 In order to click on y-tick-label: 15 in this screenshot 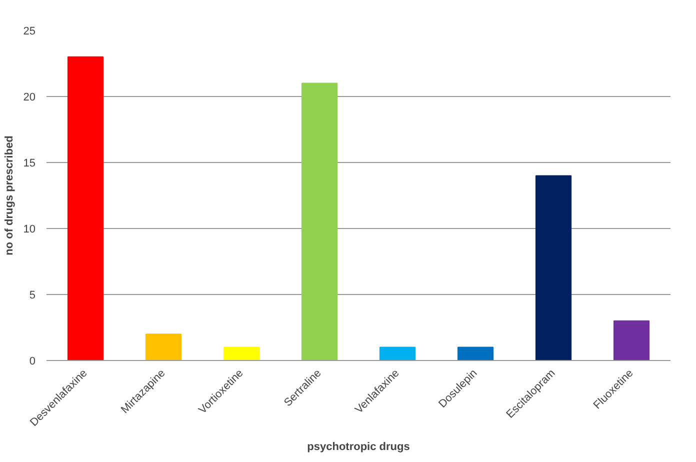, I will do `click(29, 164)`.